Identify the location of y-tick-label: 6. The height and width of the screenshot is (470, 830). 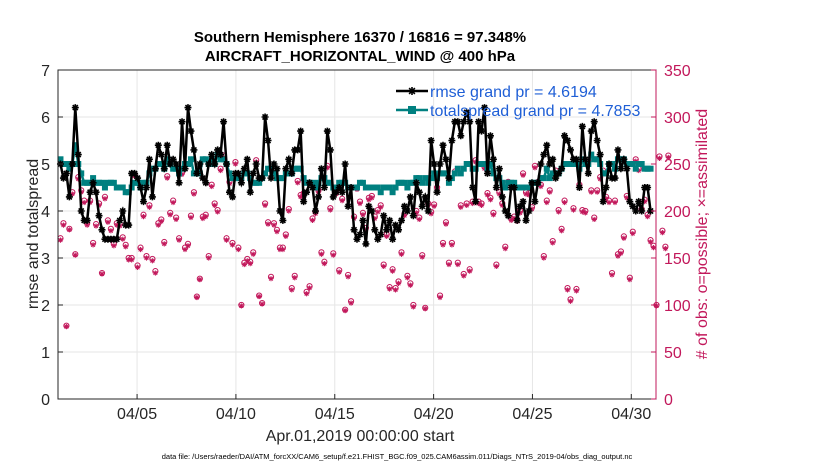
(45, 118).